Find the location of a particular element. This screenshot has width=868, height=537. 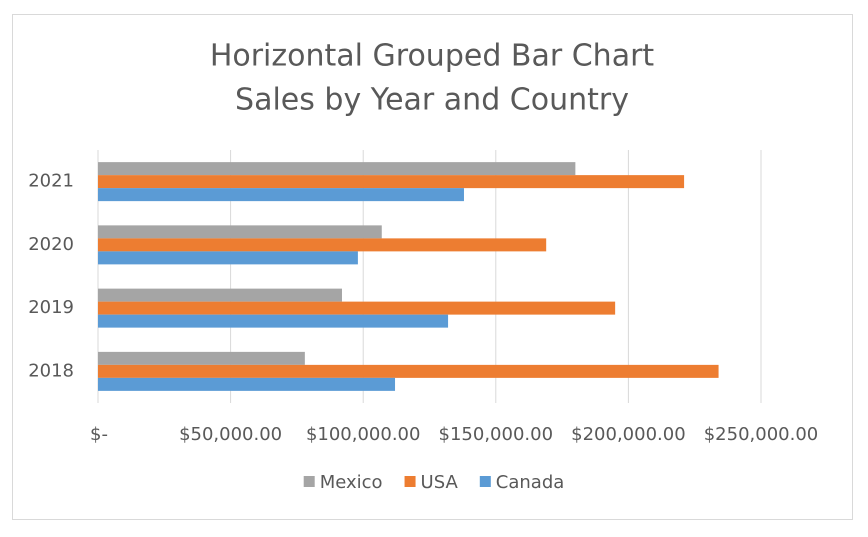

chart-title: Horizontal Grouped Bar Chart is located at coordinates (432, 56).